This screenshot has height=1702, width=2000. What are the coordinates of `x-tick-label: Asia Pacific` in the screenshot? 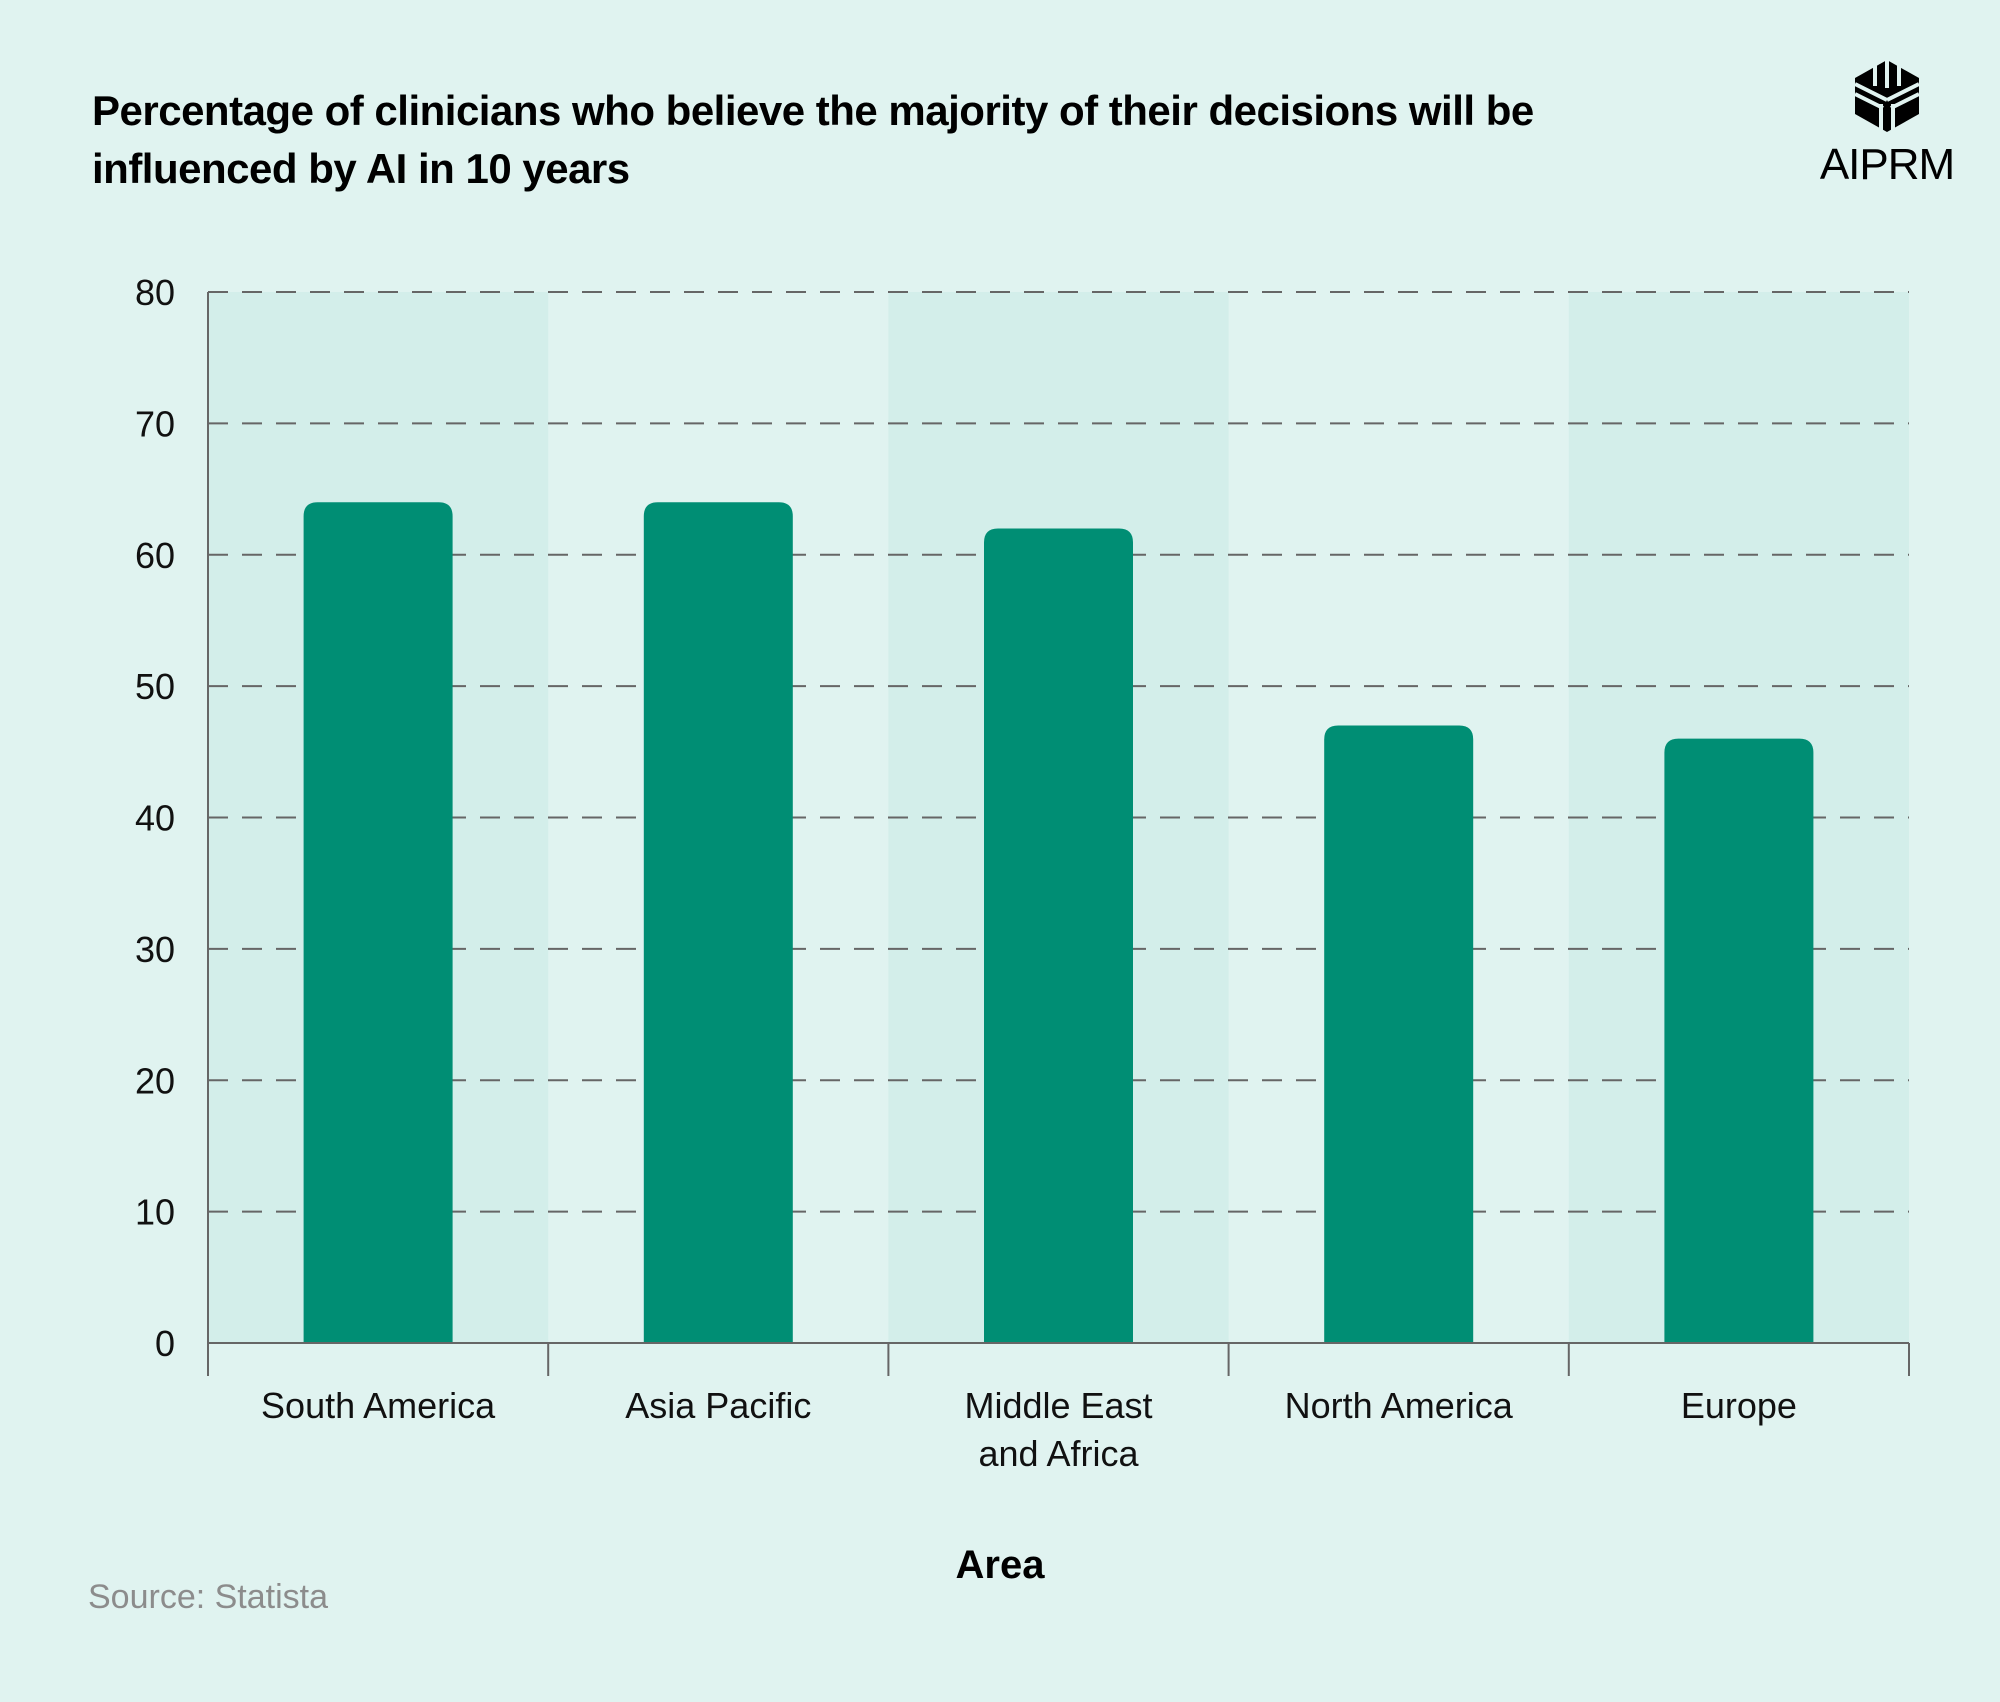 It's located at (718, 1405).